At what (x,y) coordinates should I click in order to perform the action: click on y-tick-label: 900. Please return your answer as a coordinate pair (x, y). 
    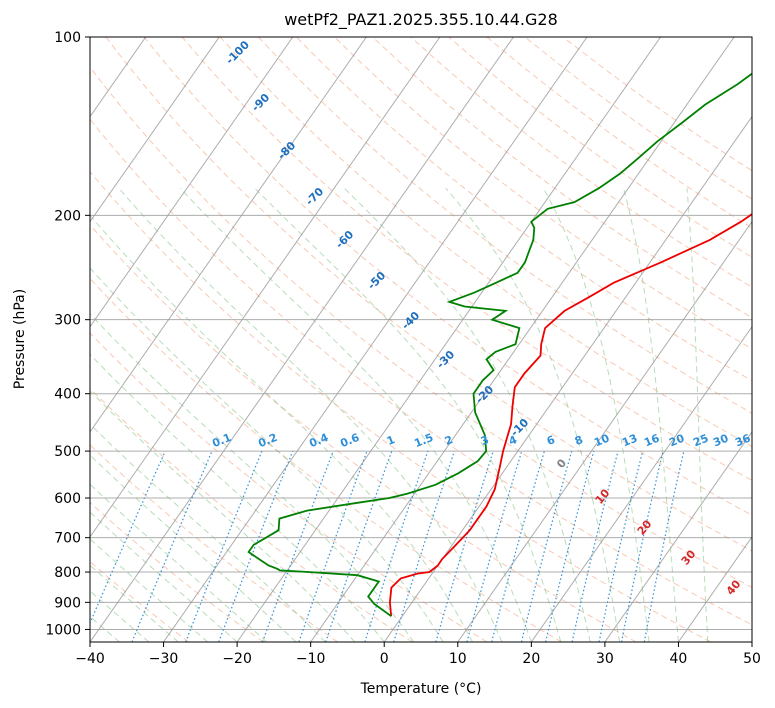
    Looking at the image, I should click on (67, 603).